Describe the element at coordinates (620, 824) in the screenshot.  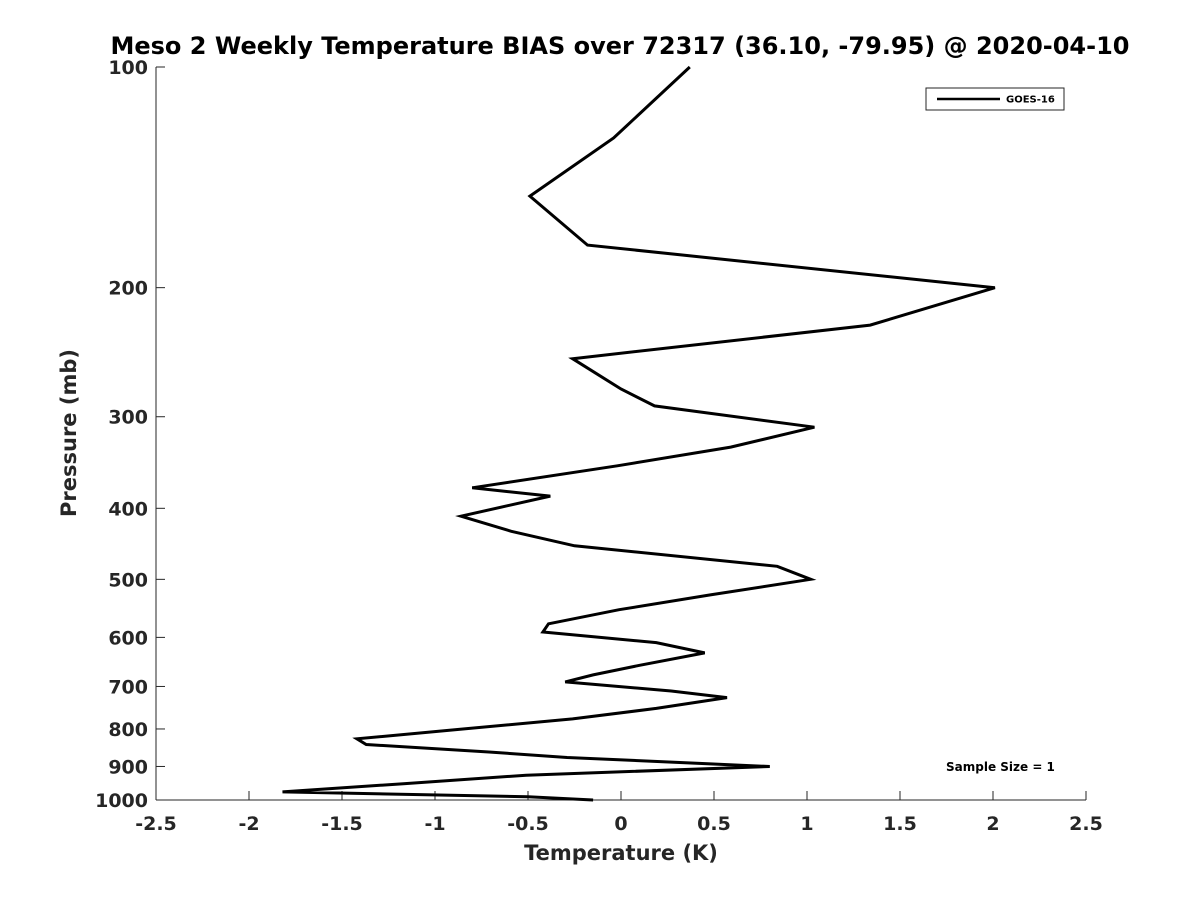
I see `x-tick-label: 0` at that location.